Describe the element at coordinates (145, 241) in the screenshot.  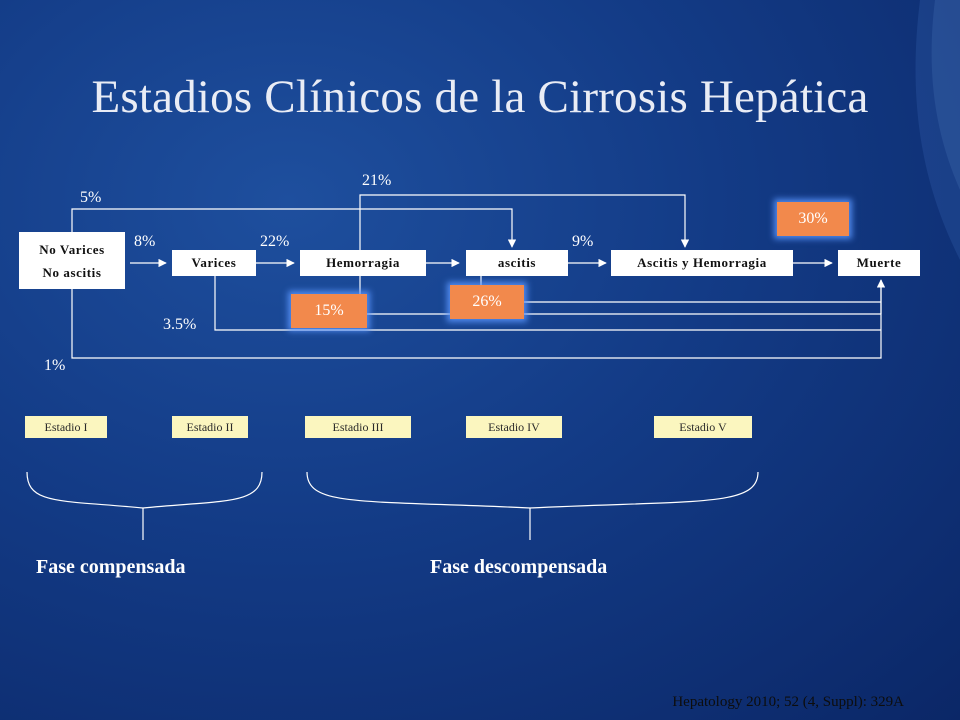
I see `pct-8: 8%` at that location.